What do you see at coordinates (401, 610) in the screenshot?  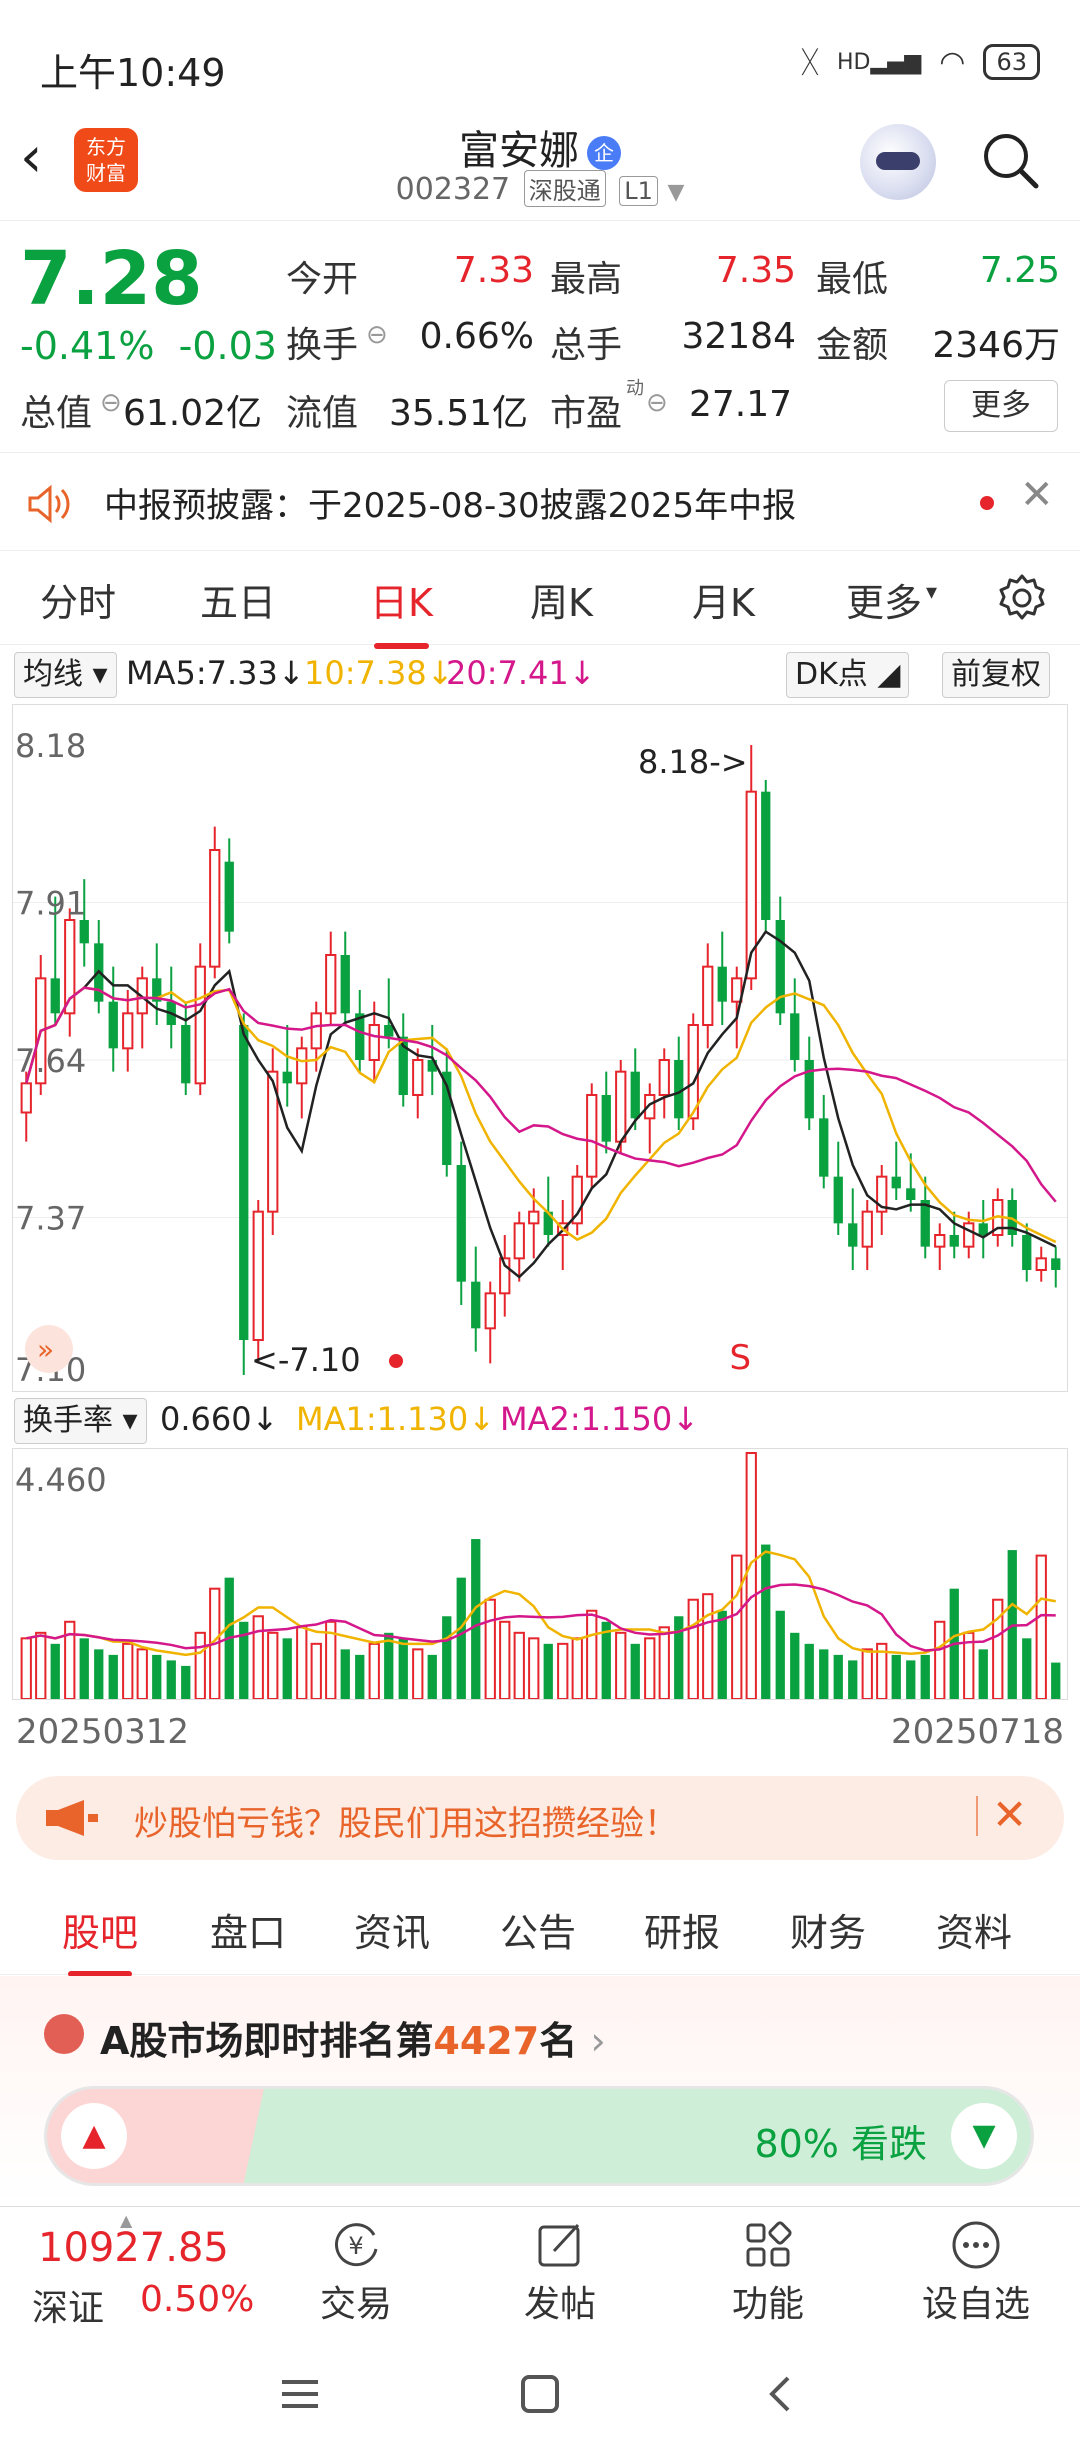 I see `period-tab: 日K` at bounding box center [401, 610].